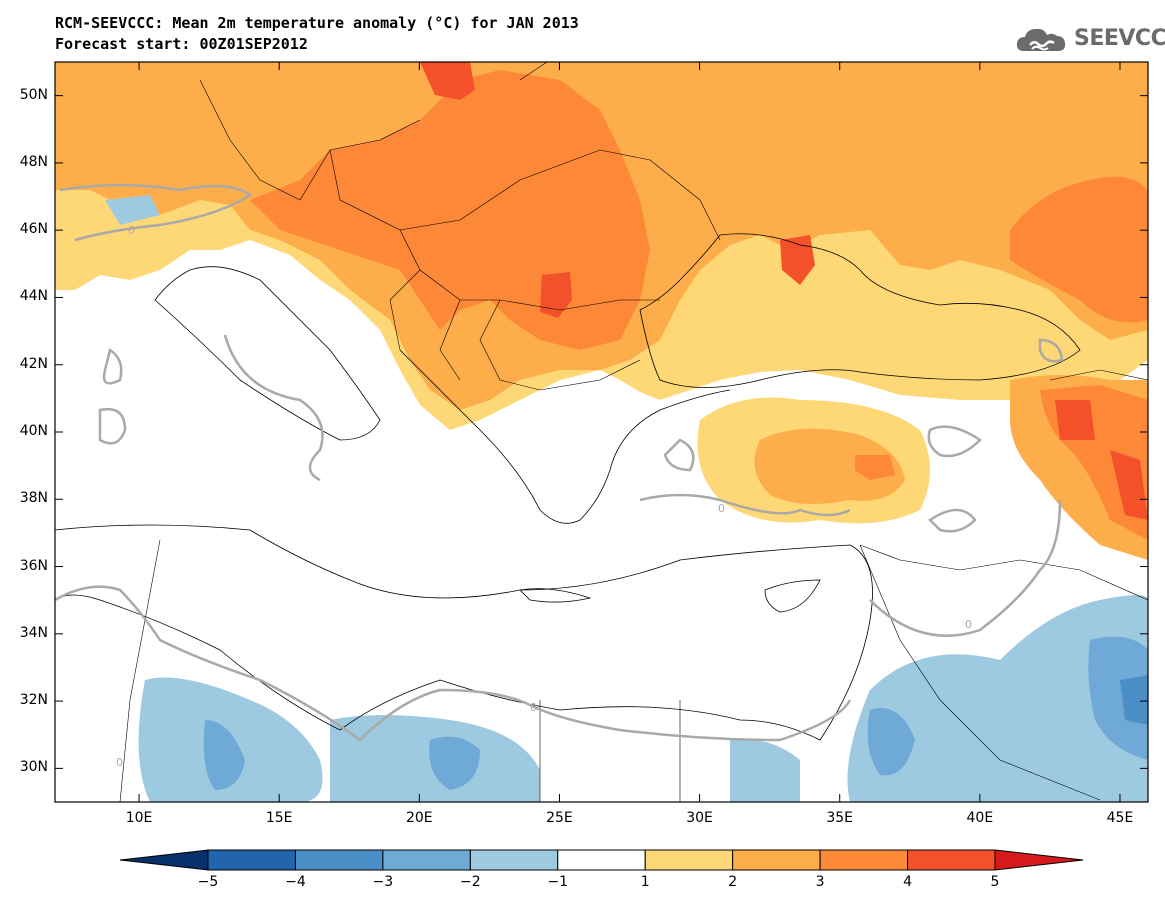 This screenshot has width=1165, height=907. What do you see at coordinates (555, 595) in the screenshot?
I see `crete-coast` at bounding box center [555, 595].